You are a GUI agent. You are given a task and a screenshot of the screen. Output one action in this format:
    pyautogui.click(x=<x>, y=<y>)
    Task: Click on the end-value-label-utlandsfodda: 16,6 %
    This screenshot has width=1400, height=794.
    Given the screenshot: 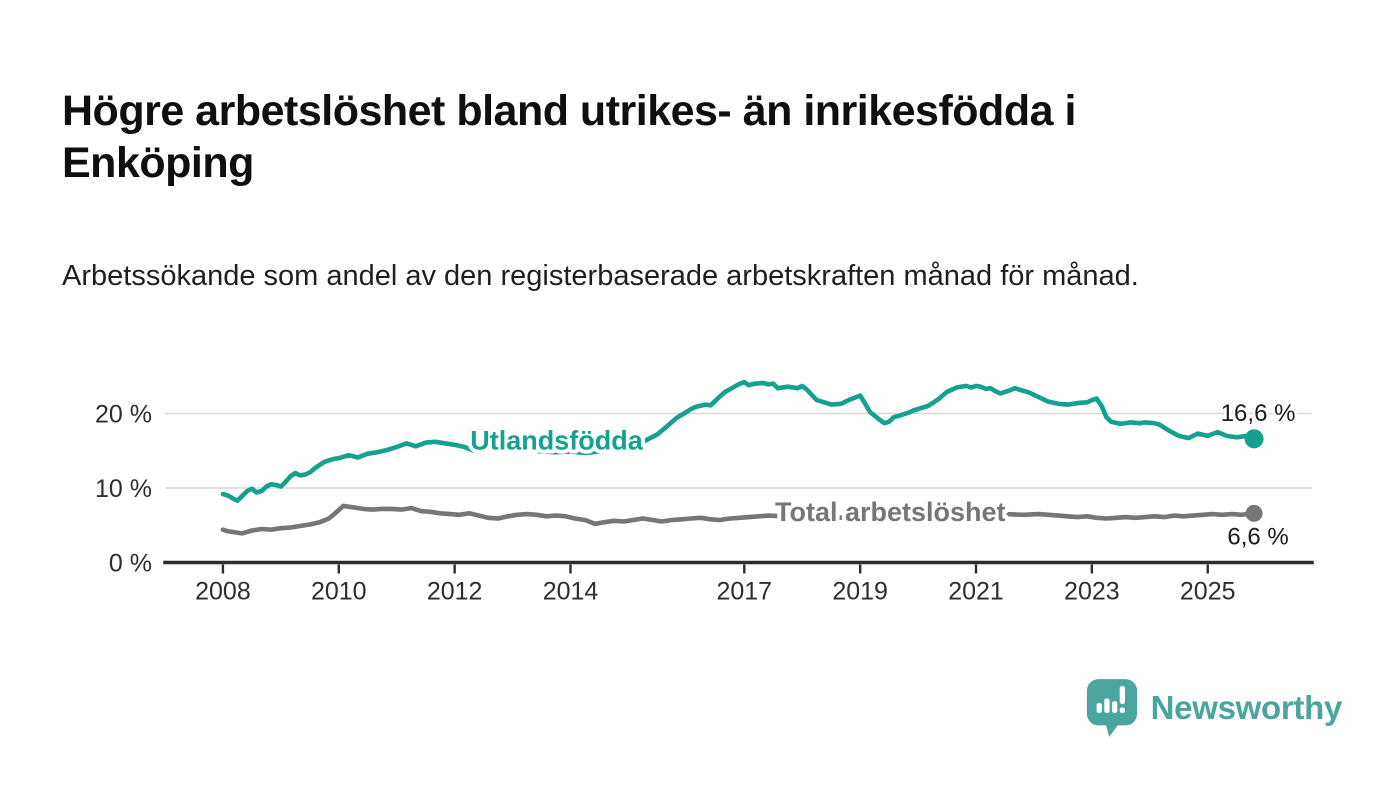 What is the action you would take?
    pyautogui.click(x=1258, y=413)
    